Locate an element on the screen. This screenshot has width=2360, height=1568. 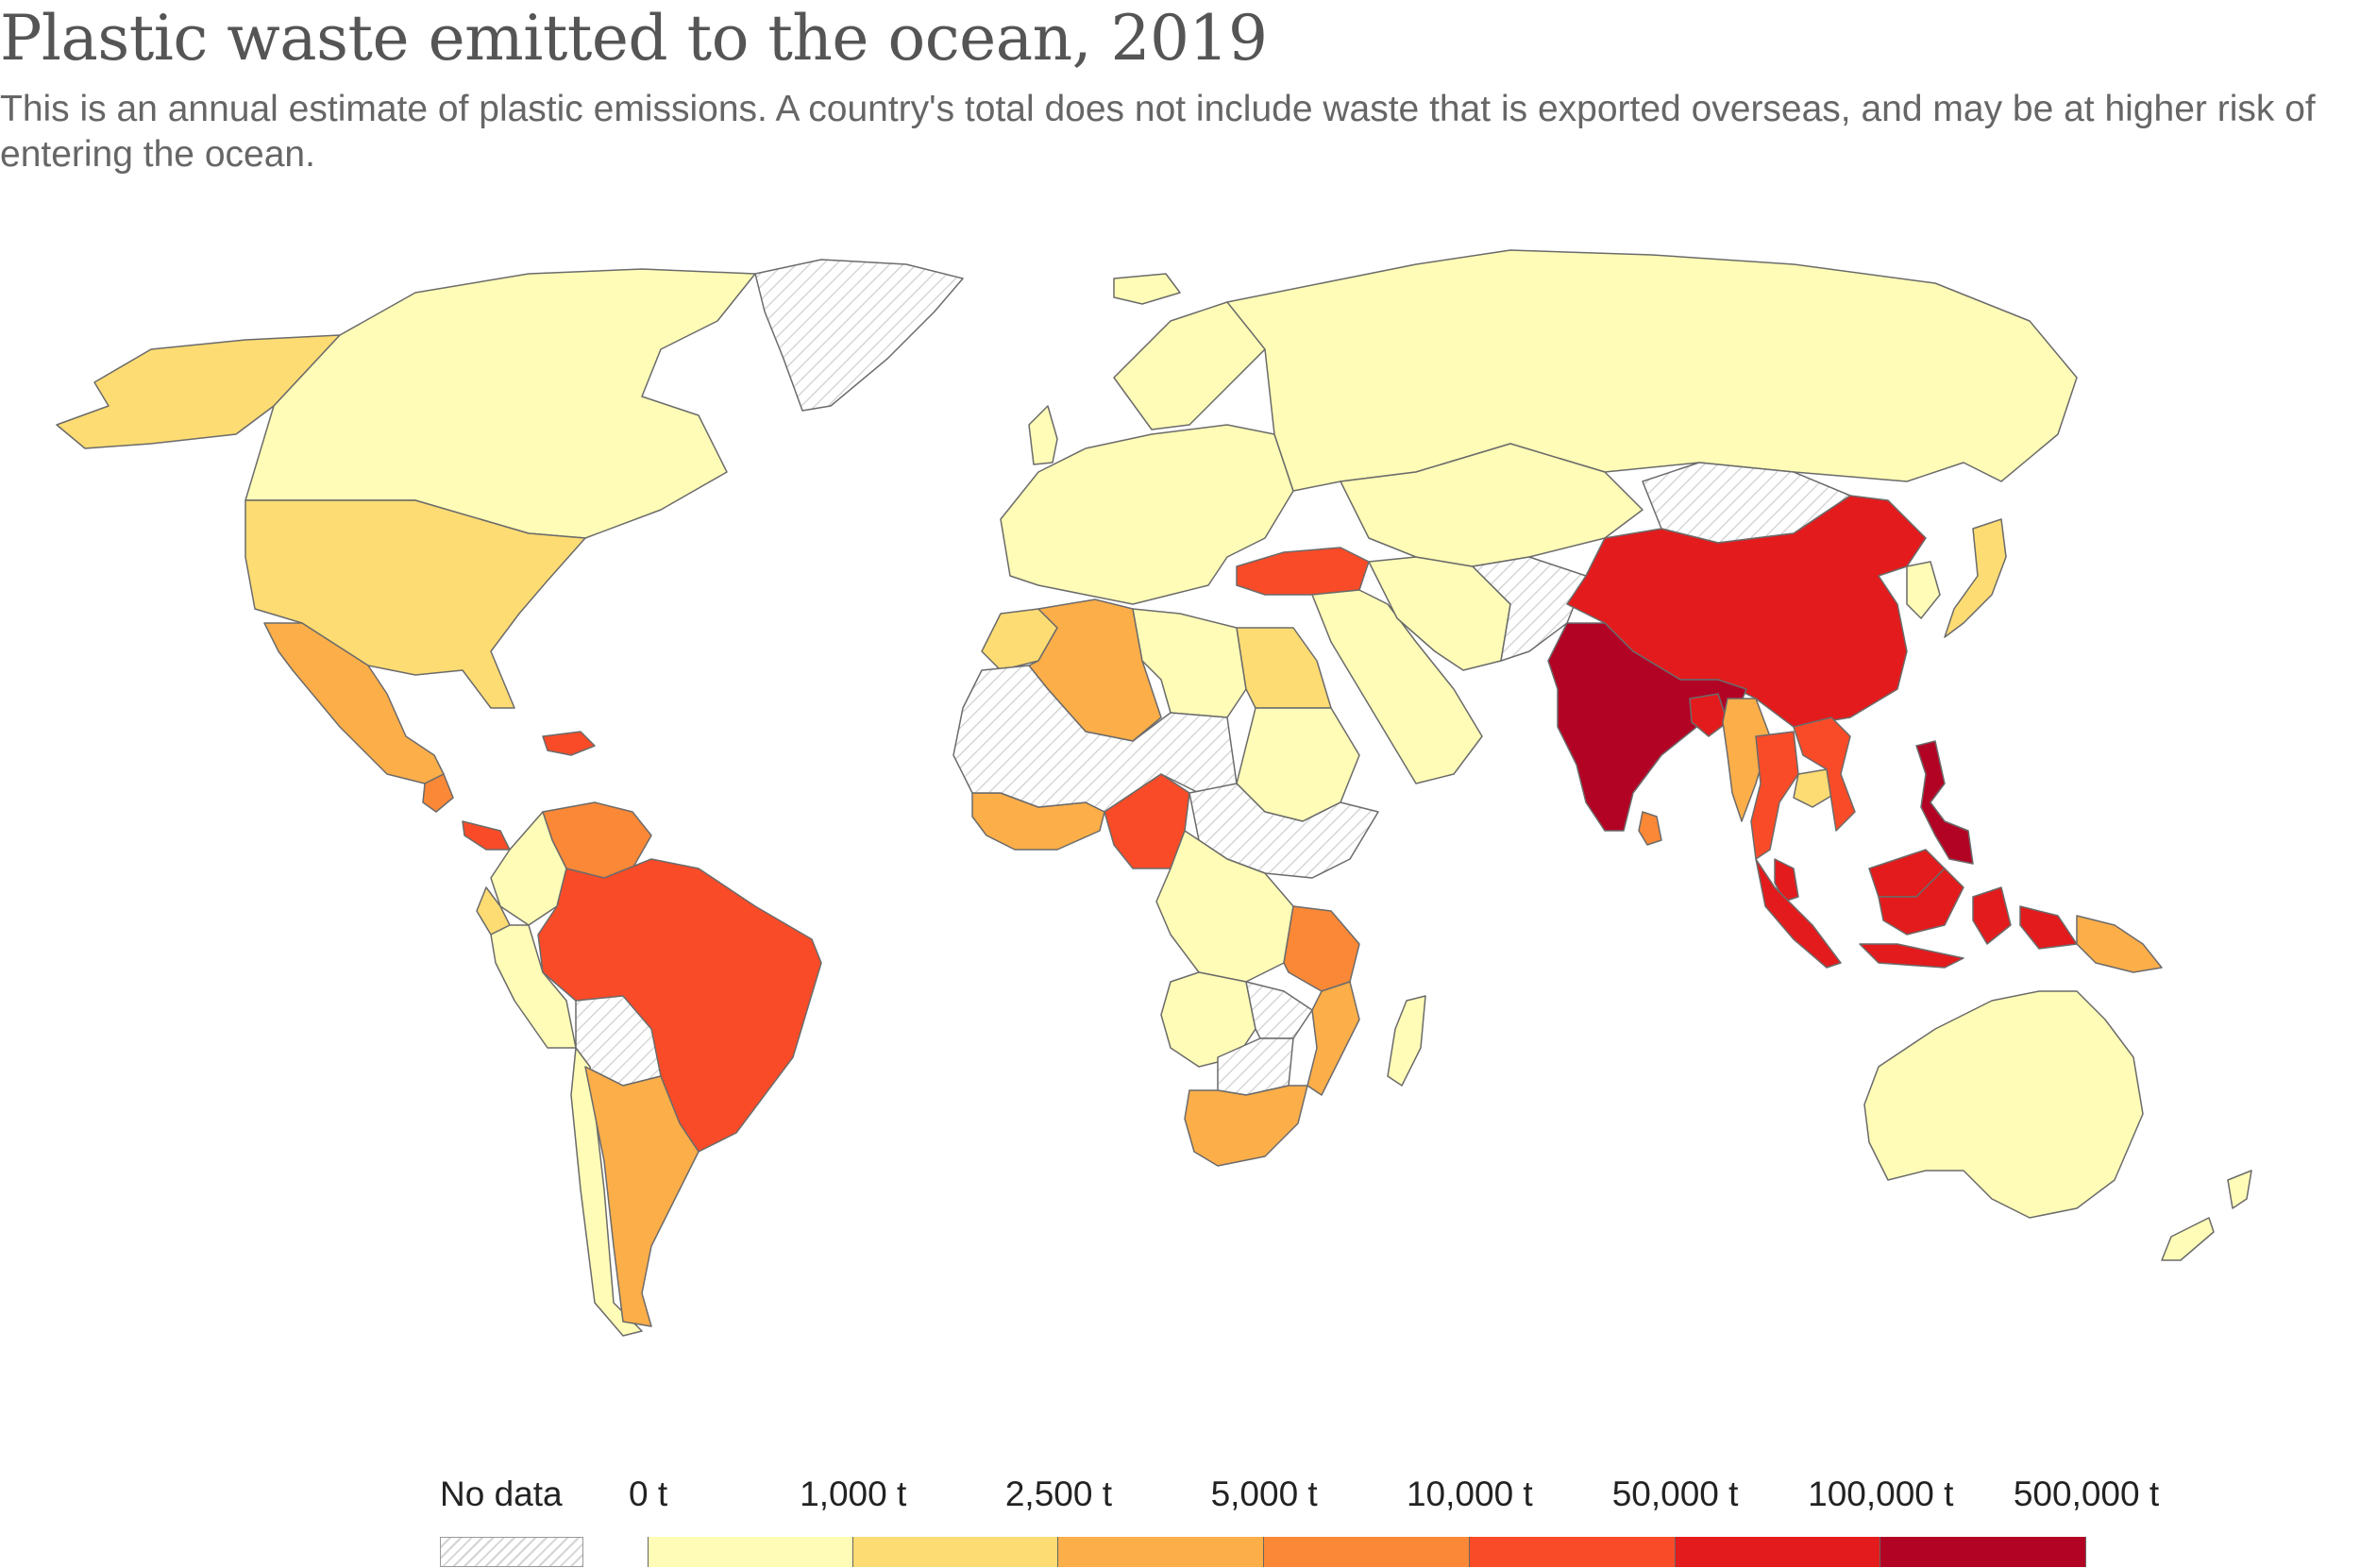
legend-stop-label-0: 0 t is located at coordinates (648, 1494).